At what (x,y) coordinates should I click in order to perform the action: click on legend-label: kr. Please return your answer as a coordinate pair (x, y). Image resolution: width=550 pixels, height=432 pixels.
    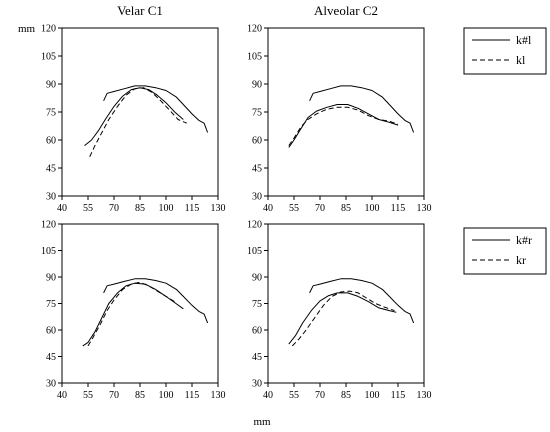
    Looking at the image, I should click on (521, 260).